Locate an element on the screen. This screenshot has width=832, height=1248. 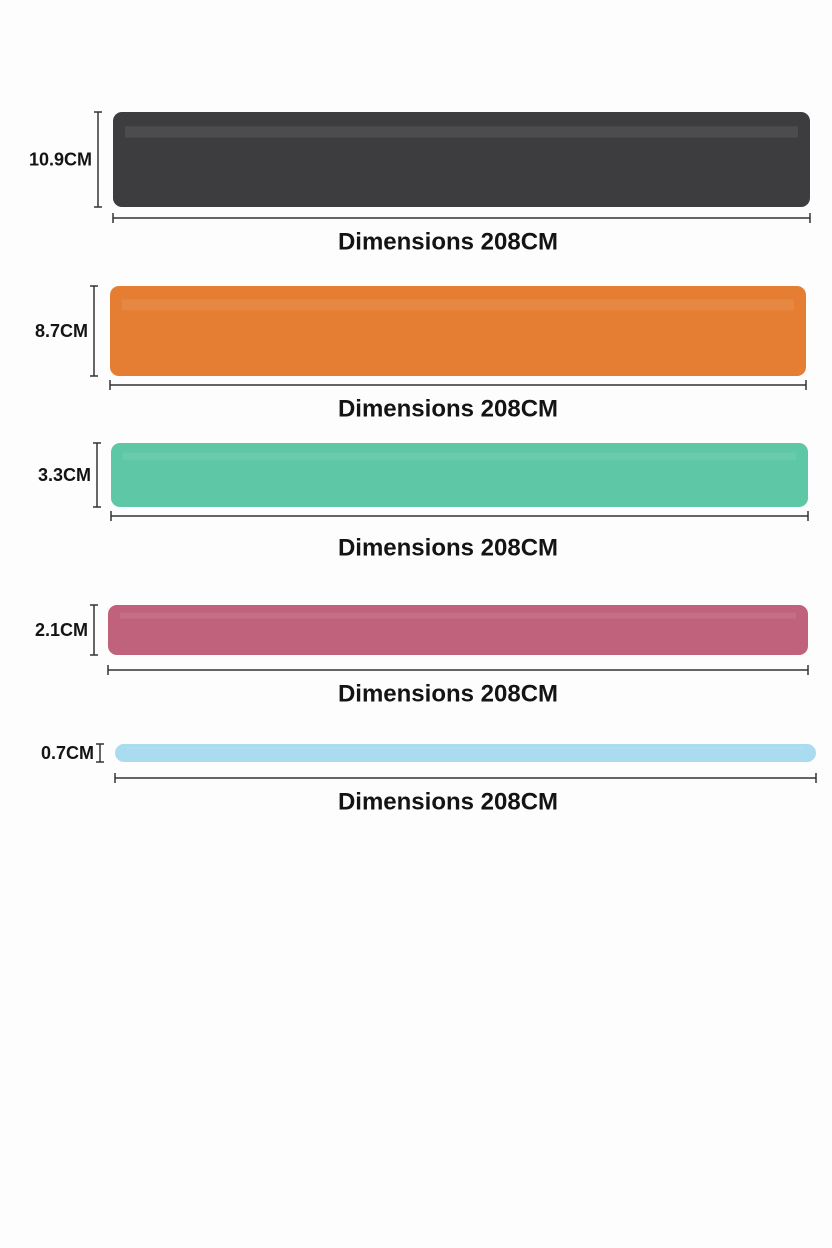
width-label: 3.3CM is located at coordinates (64, 475).